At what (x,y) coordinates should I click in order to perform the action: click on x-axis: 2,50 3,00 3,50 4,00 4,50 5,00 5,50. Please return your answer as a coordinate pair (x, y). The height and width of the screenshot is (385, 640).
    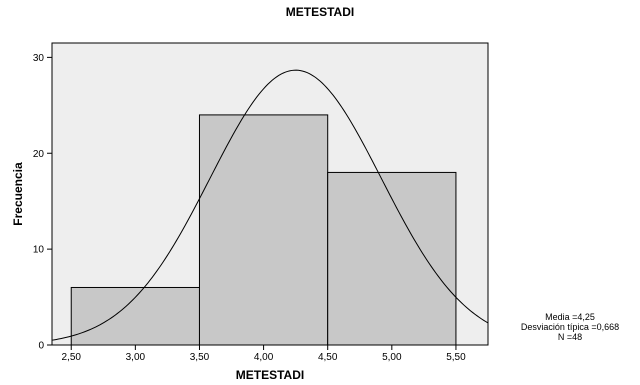
    Looking at the image, I should click on (264, 354).